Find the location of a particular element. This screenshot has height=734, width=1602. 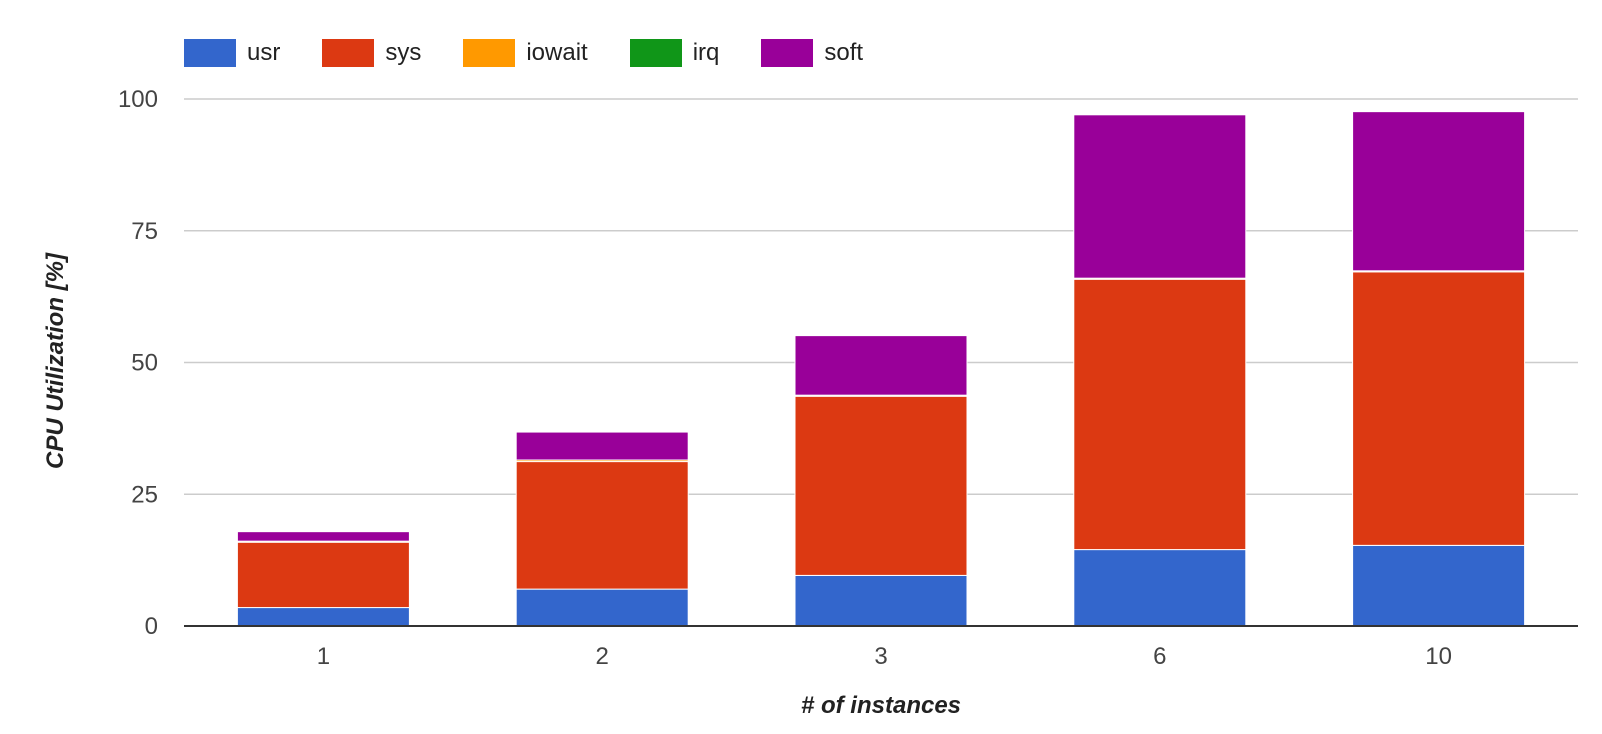

legend-item-irq: irq is located at coordinates (674, 53).